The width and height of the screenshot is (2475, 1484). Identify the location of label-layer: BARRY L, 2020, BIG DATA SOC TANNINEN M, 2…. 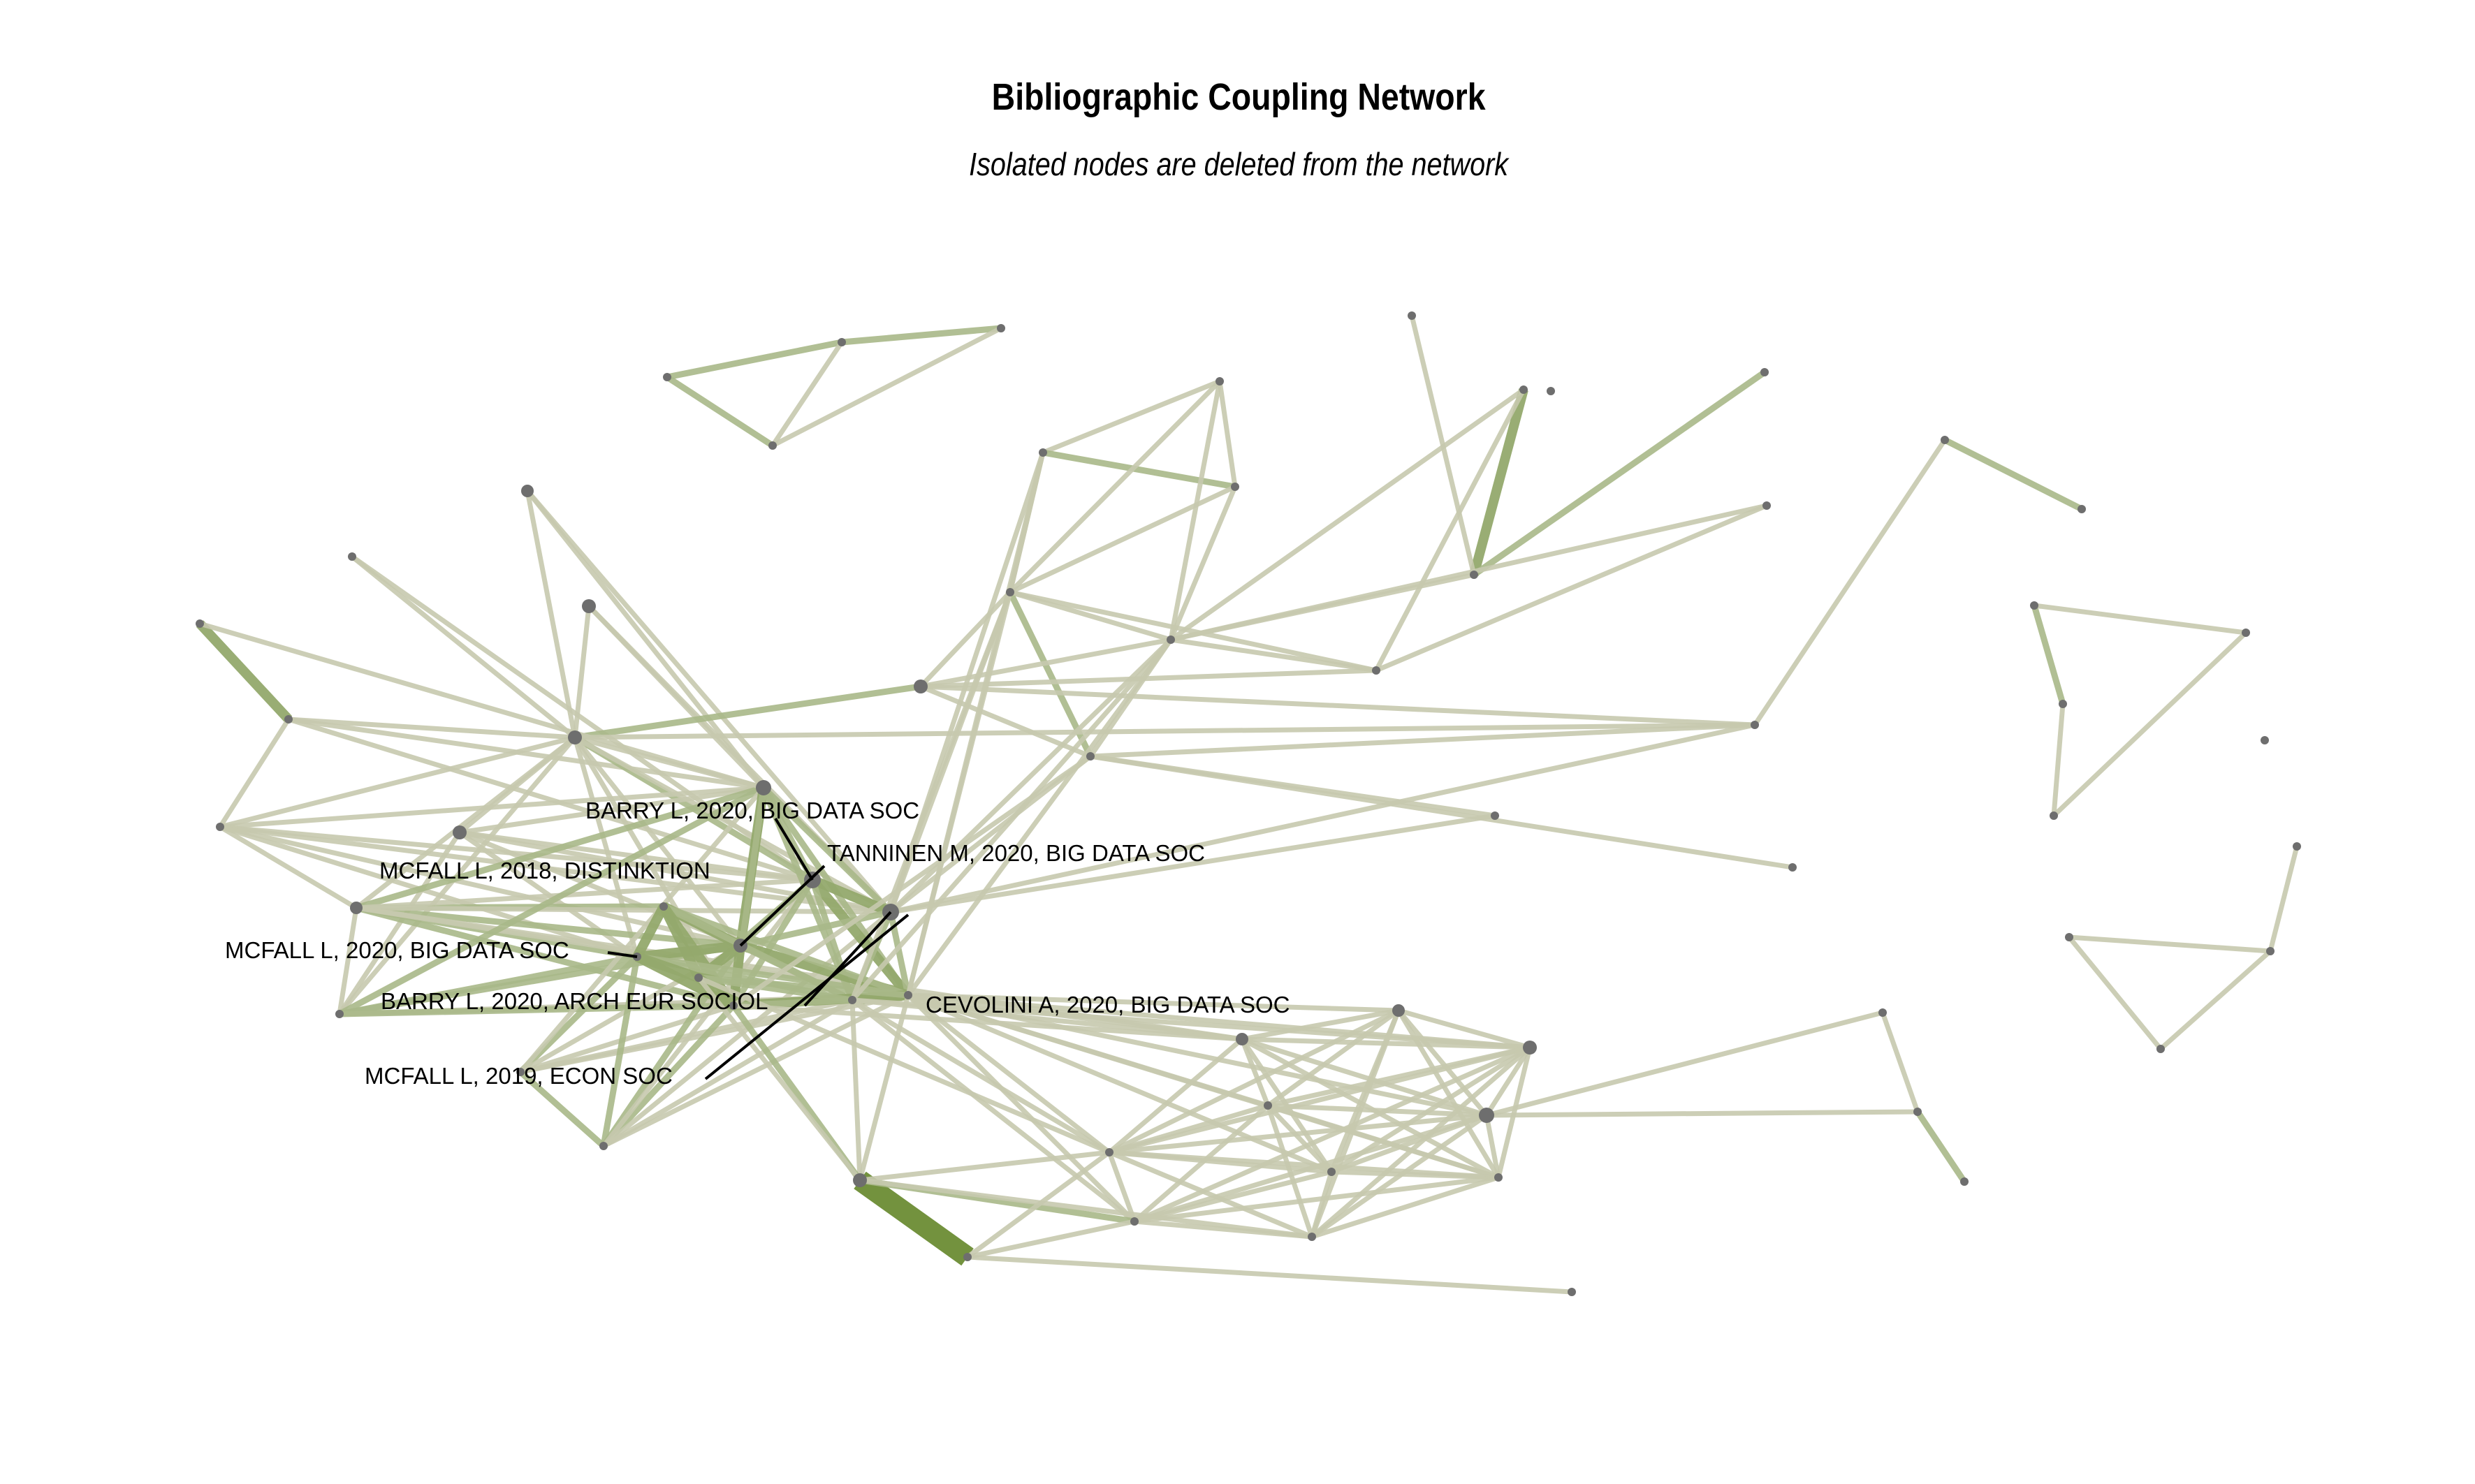
(757, 943).